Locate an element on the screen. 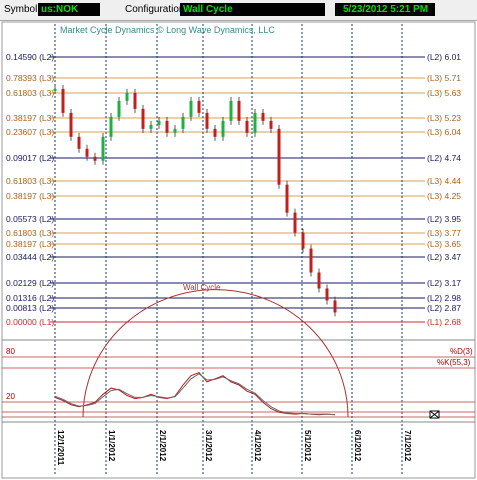 This screenshot has height=480, width=477. level-left-label: 0.23607 (L3) is located at coordinates (30, 132).